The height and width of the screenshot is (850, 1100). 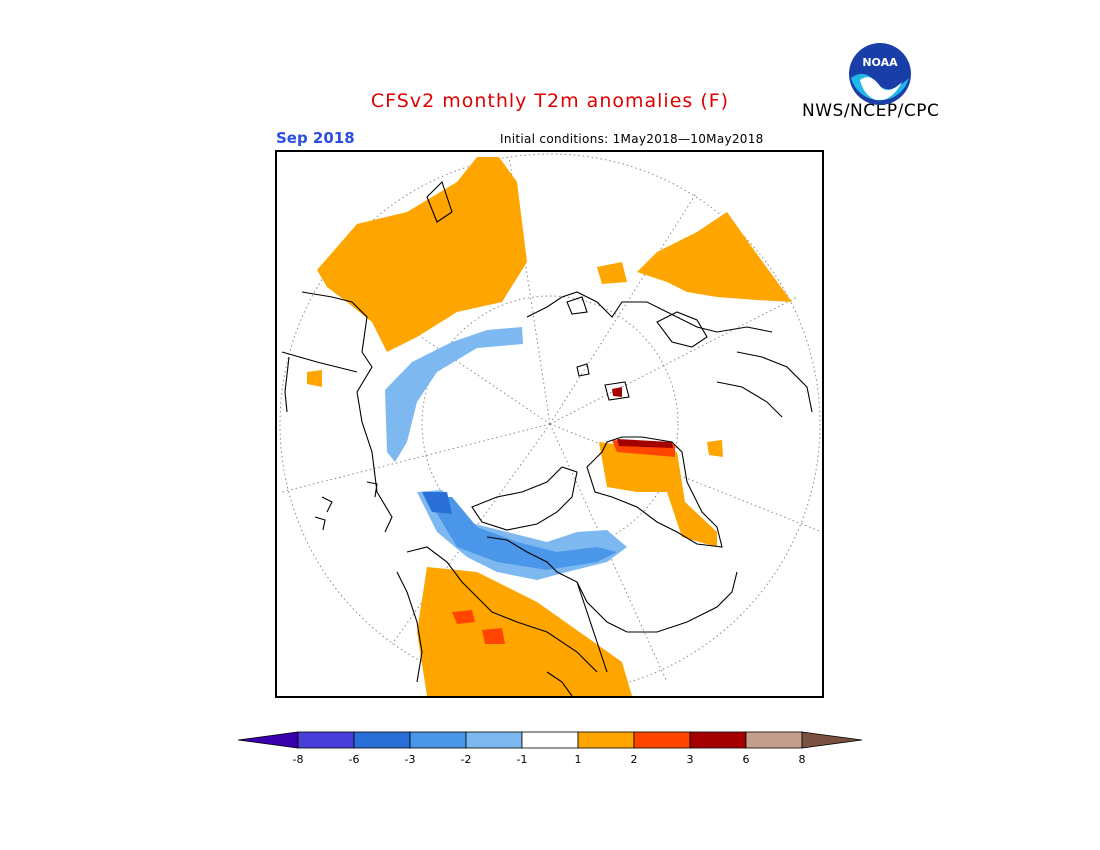 What do you see at coordinates (314, 378) in the screenshot?
I see `warm-region-islands` at bounding box center [314, 378].